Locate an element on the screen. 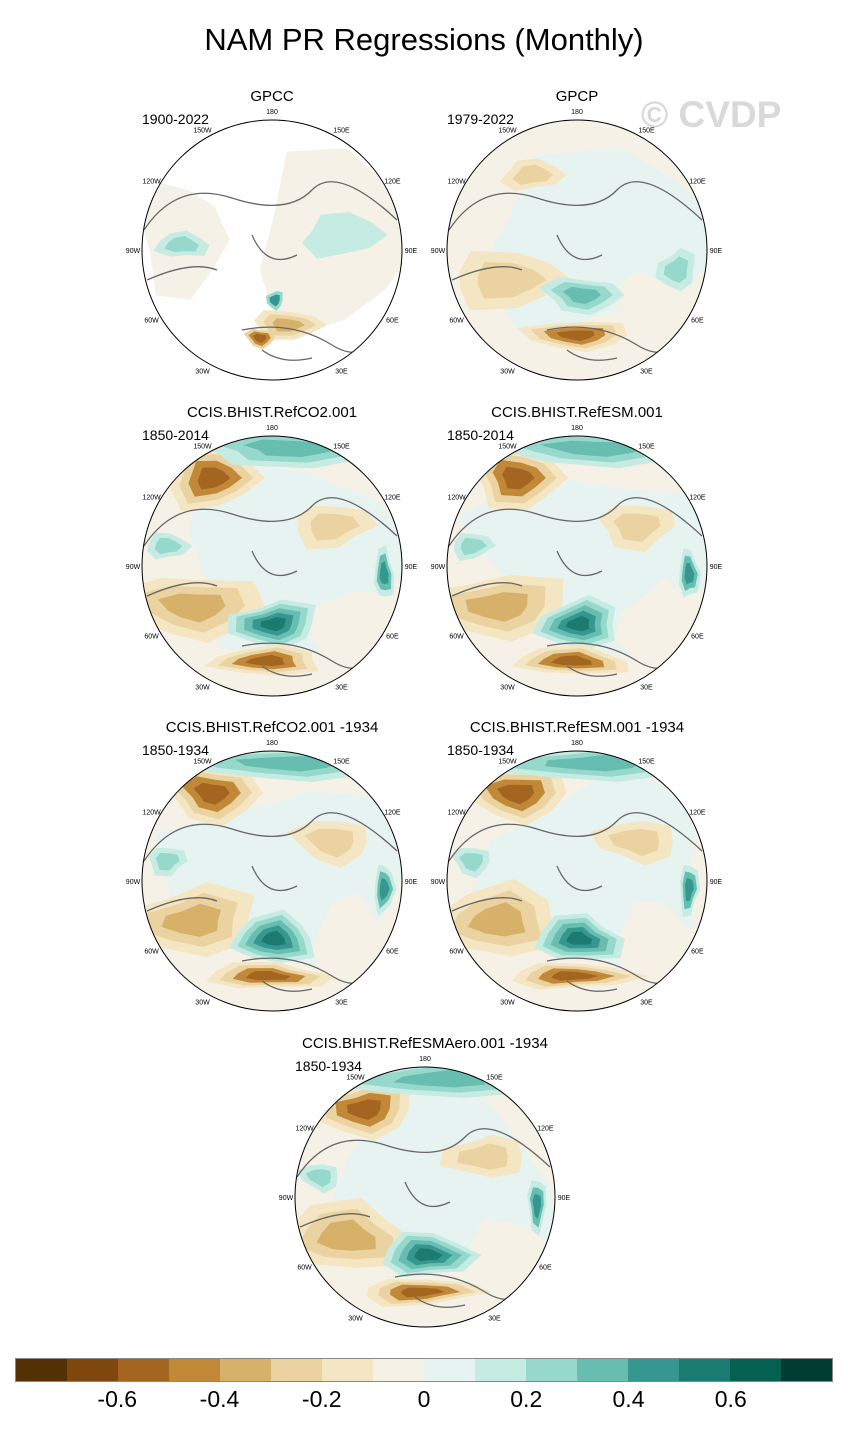  panel-title: GPCP is located at coordinates (577, 96).